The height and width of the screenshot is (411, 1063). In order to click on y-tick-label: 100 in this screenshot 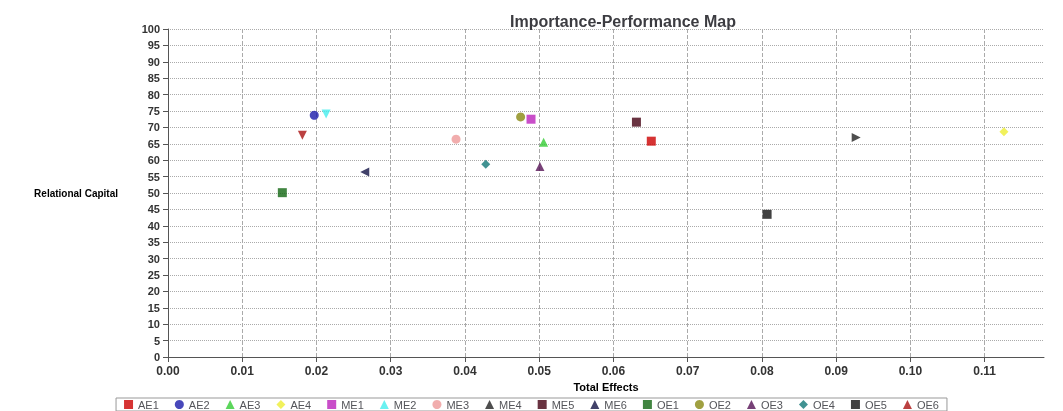, I will do `click(150, 29)`.